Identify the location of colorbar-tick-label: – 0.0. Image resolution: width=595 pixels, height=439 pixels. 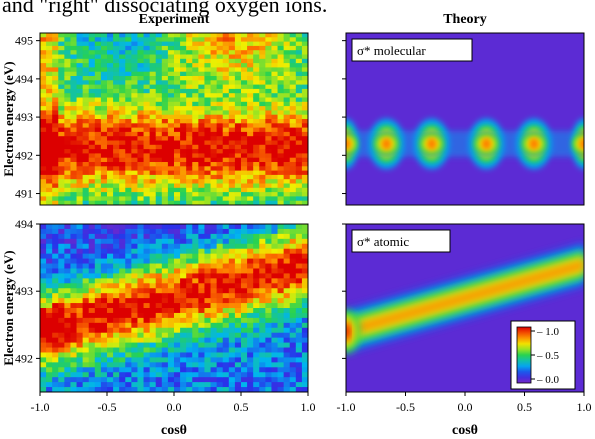
(548, 380).